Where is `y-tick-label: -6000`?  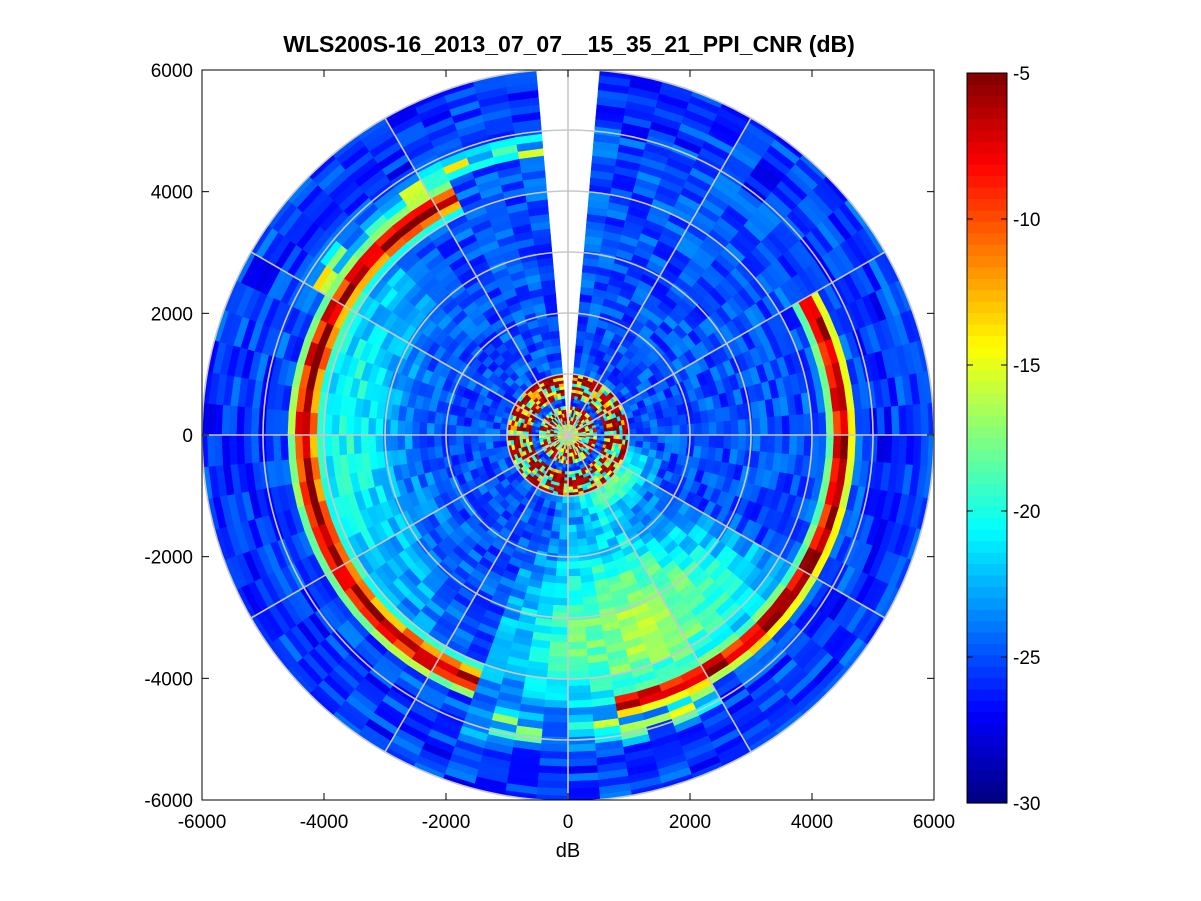
y-tick-label: -6000 is located at coordinates (168, 801).